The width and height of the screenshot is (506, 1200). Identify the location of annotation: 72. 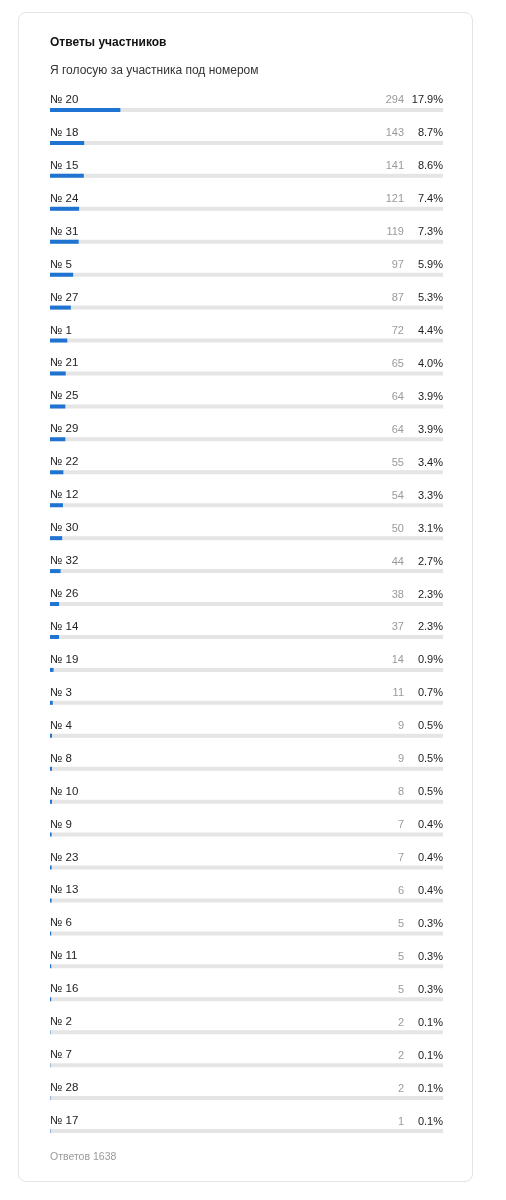
(397, 330).